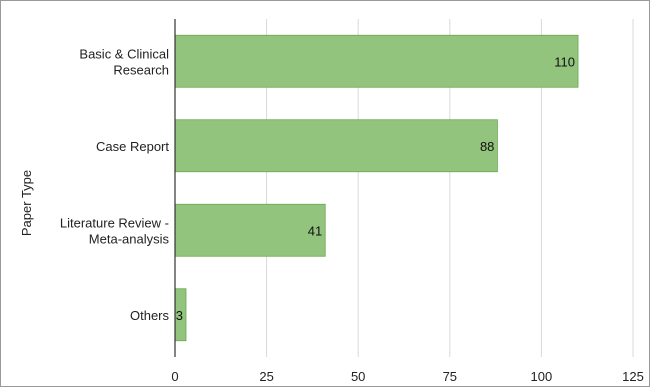 Image resolution: width=650 pixels, height=387 pixels. Describe the element at coordinates (450, 376) in the screenshot. I see `x-tick-label: 75` at that location.